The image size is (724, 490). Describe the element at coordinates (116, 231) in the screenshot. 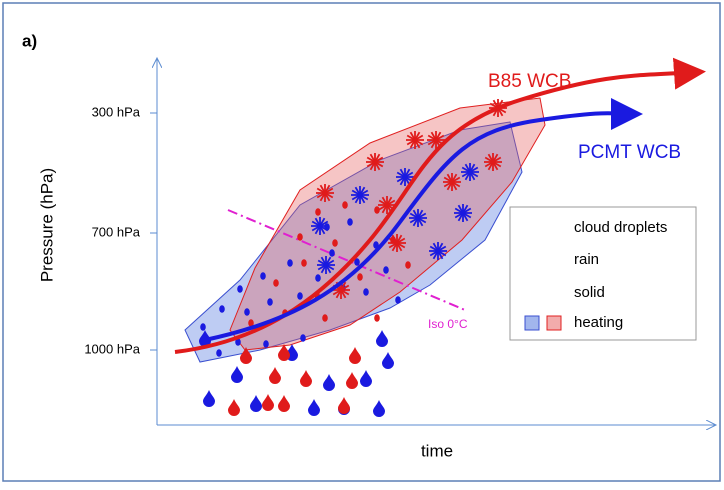

I see `y-tick-label: 700 hPa` at that location.